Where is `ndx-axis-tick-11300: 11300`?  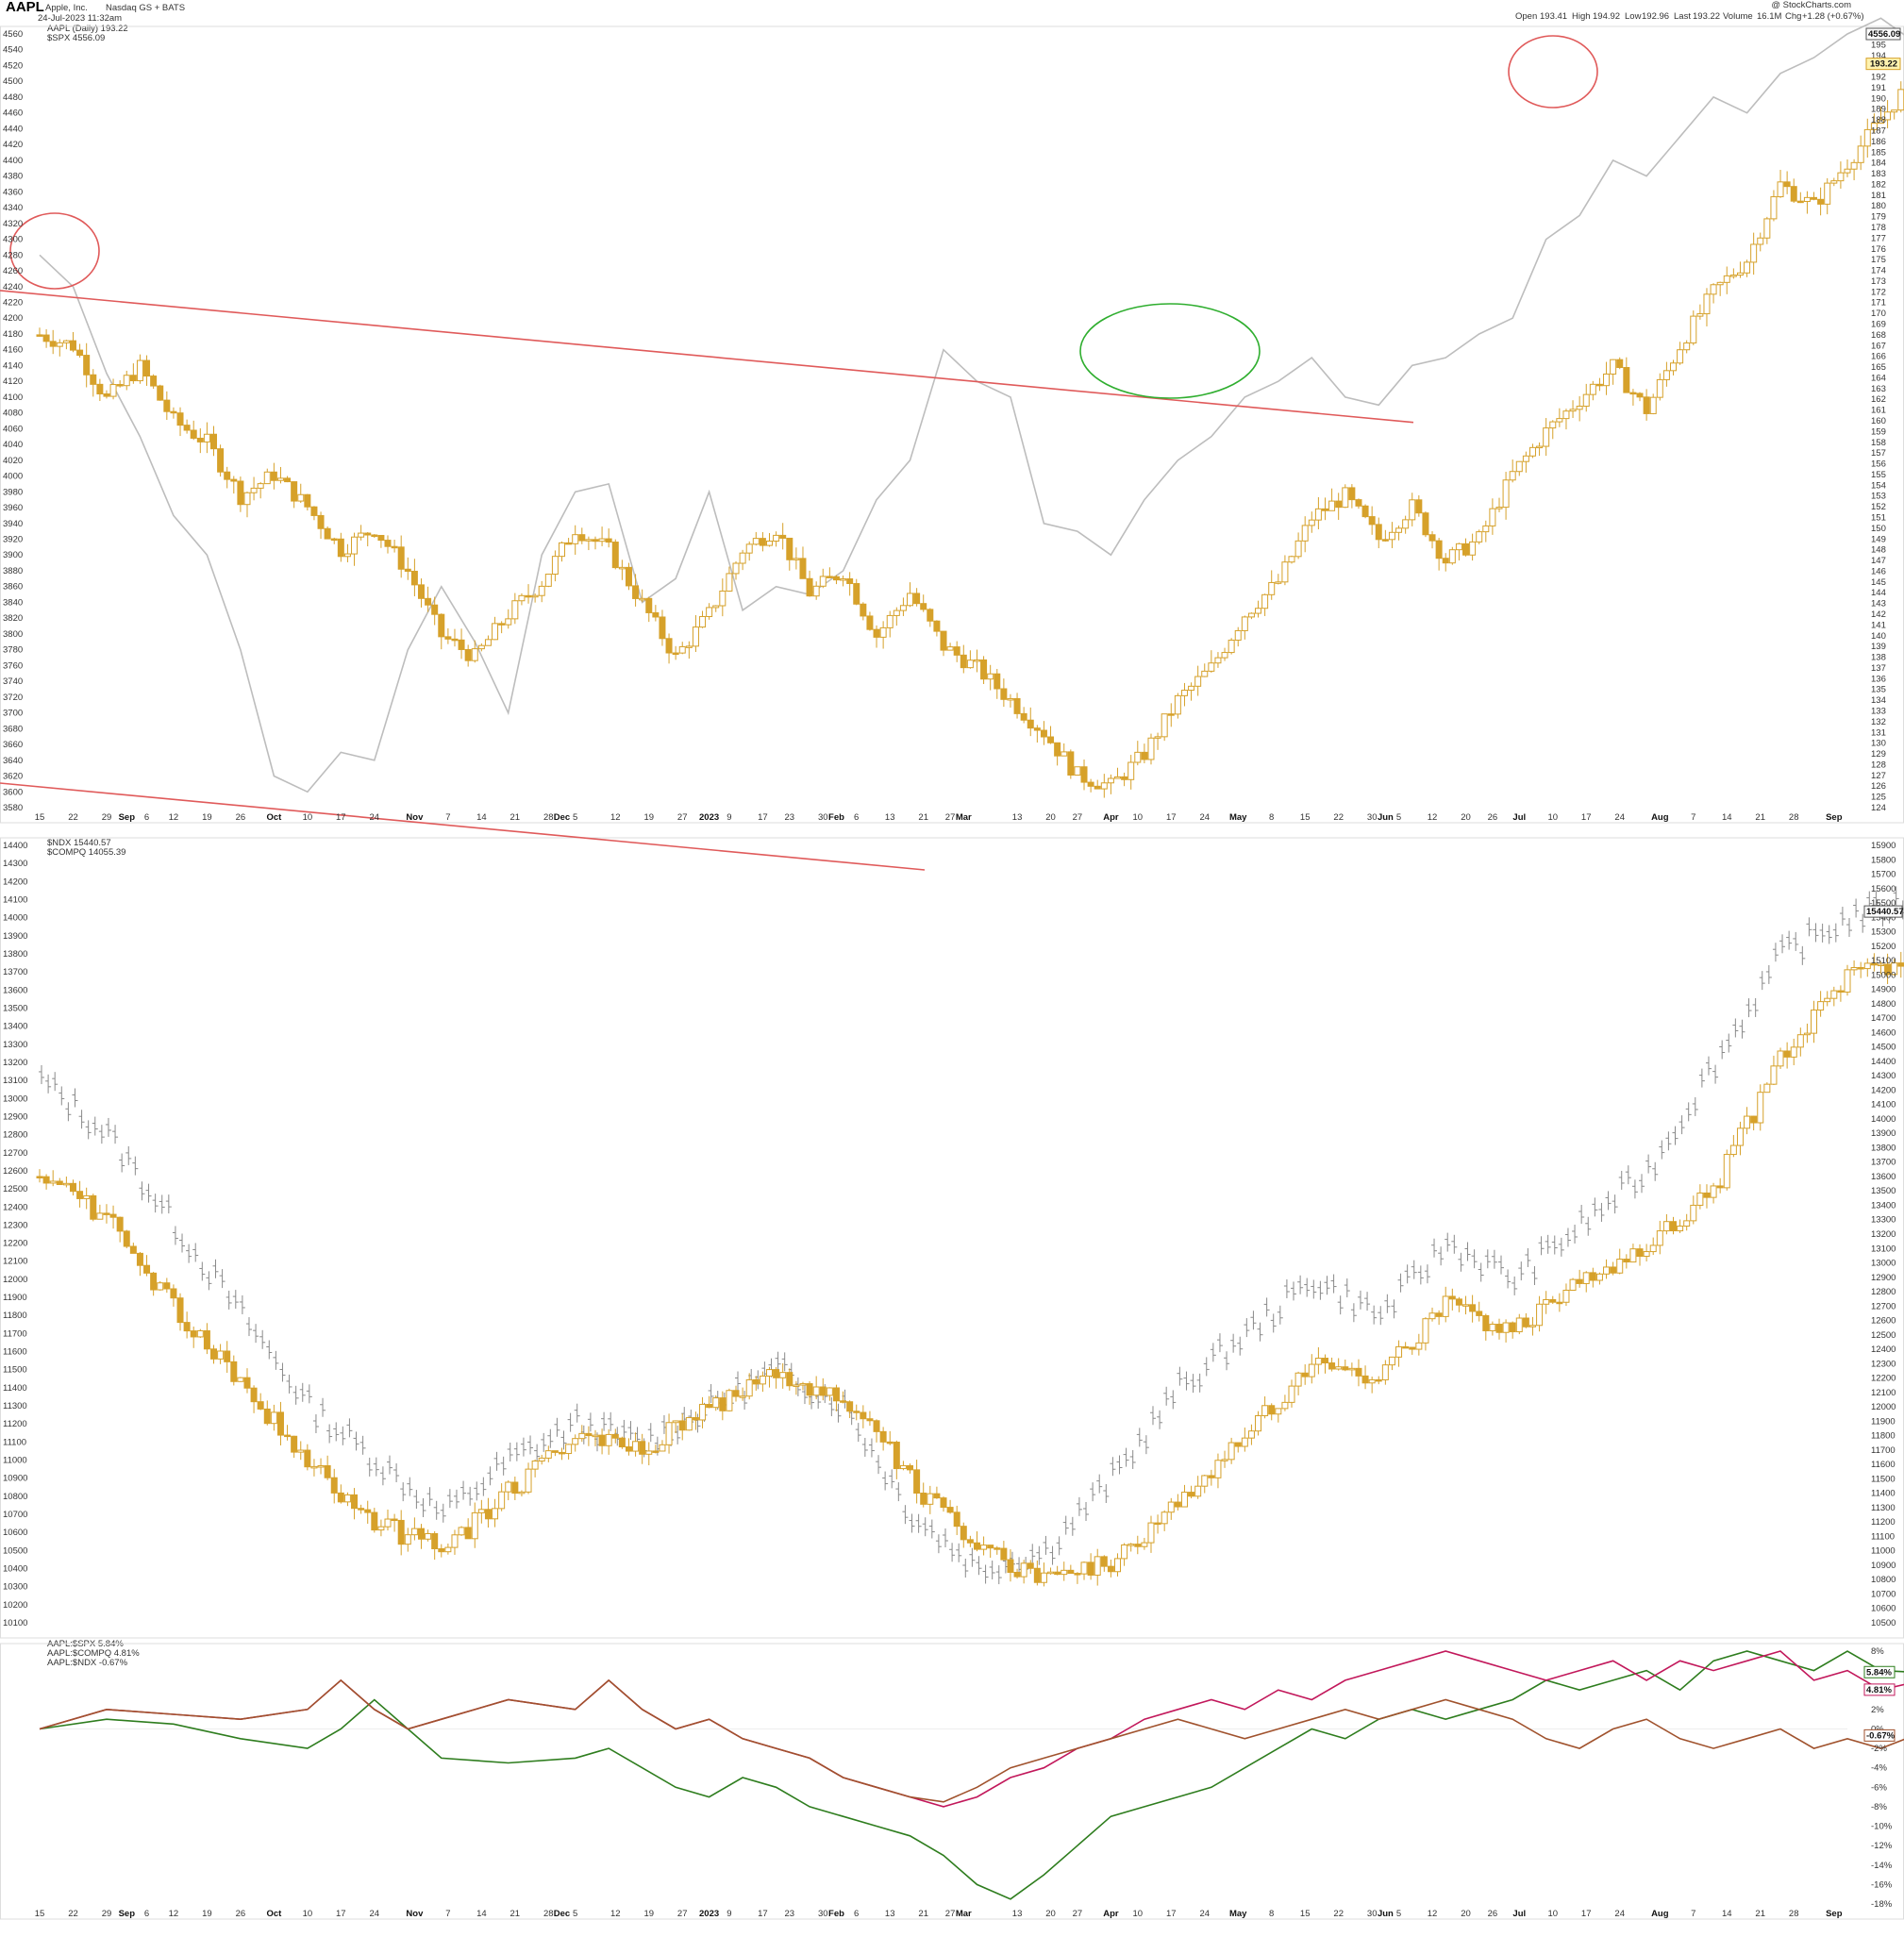
ndx-axis-tick-11300: 11300 is located at coordinates (1883, 1508).